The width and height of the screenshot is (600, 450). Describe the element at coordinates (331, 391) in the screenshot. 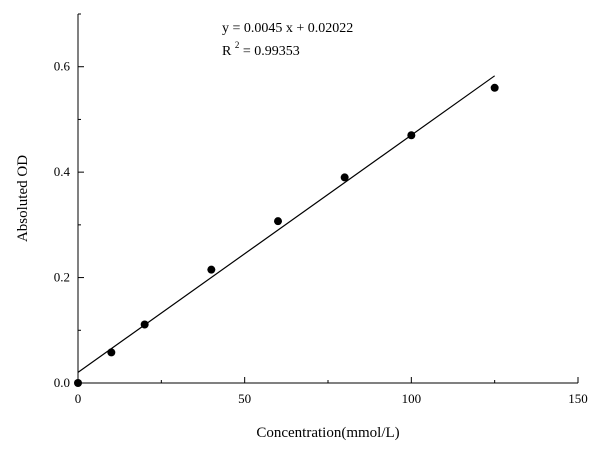

I see `x-ticks: 0 50 100 150` at that location.